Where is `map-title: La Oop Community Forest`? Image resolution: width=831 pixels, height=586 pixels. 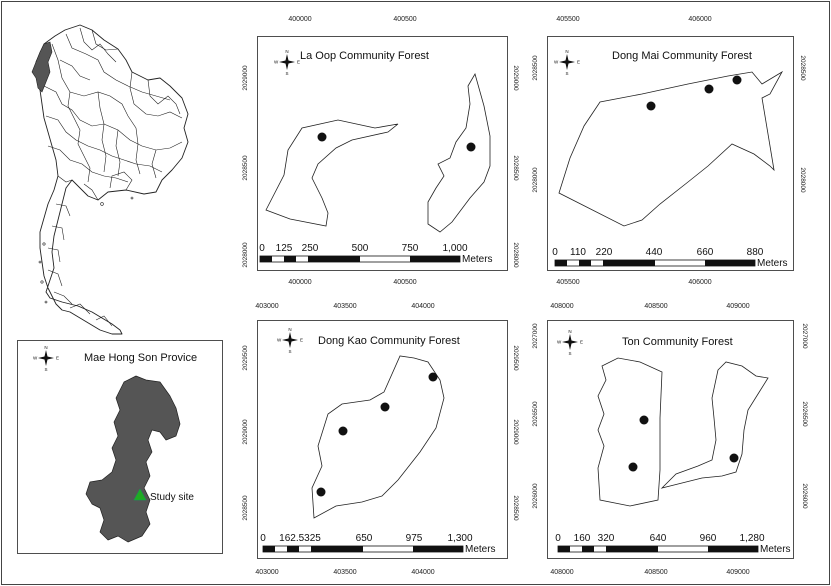 map-title: La Oop Community Forest is located at coordinates (364, 56).